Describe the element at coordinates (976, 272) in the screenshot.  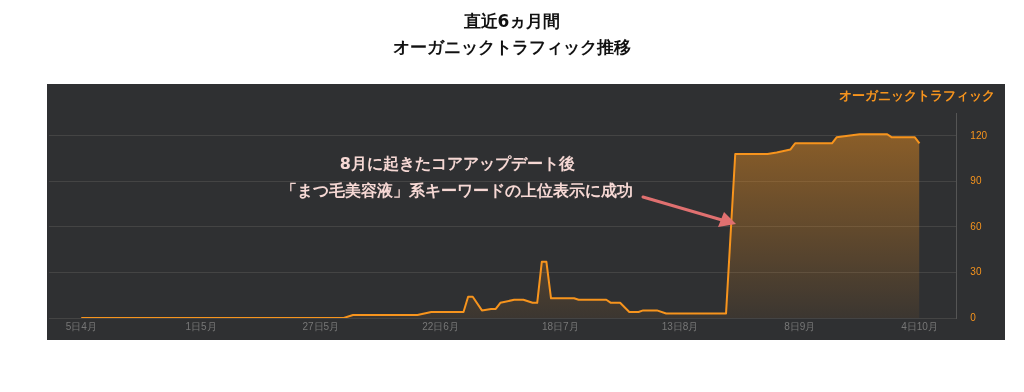
I see `y-tick-label: 30` at that location.